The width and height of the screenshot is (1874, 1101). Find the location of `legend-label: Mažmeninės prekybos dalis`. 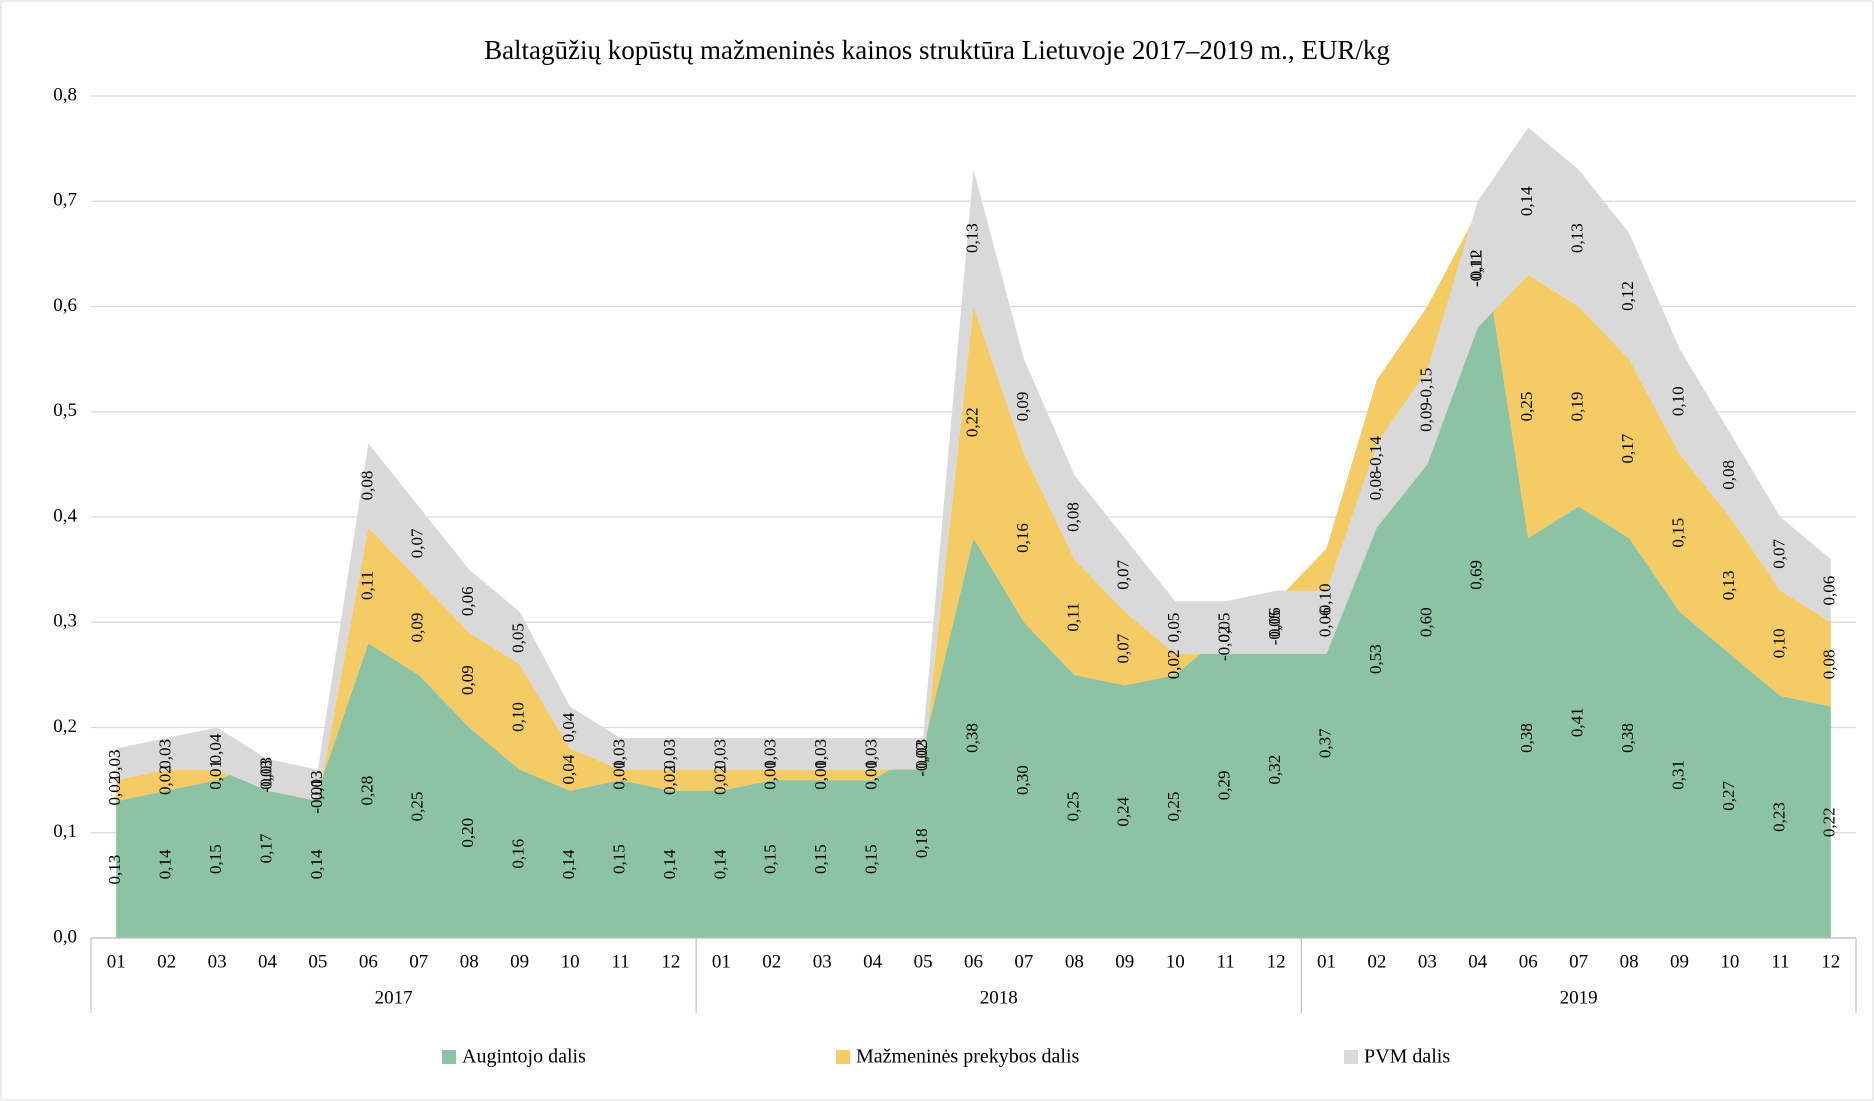

legend-label: Mažmeninės prekybos dalis is located at coordinates (967, 1057).